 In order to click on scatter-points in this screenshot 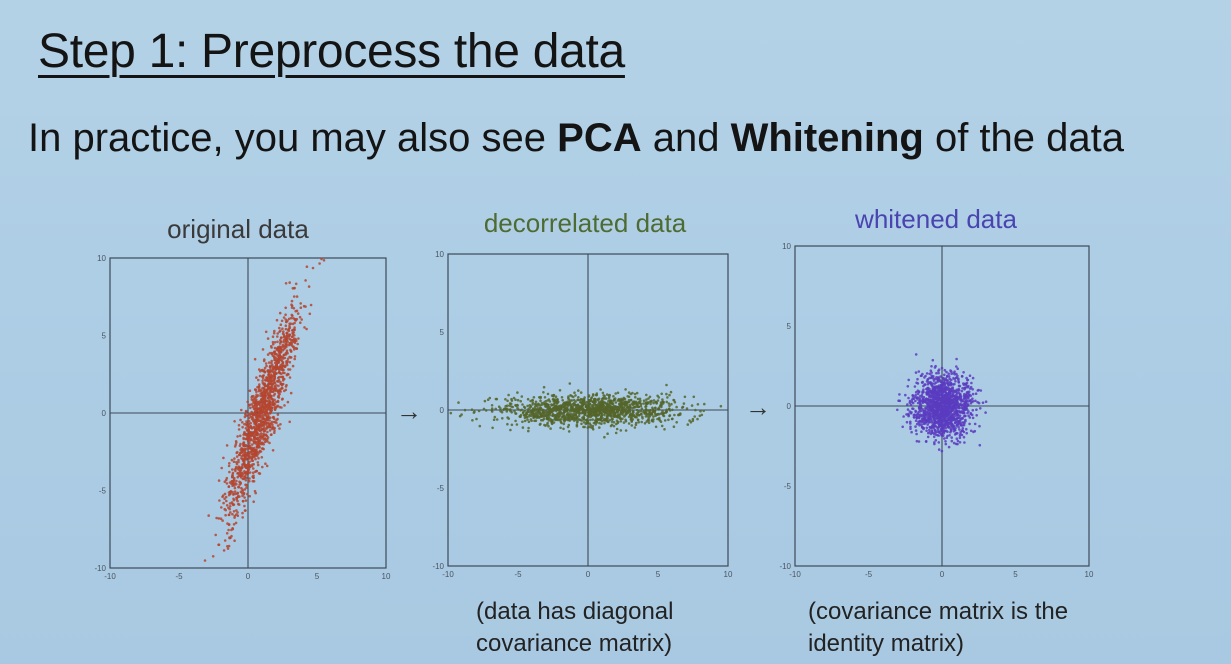, I will do `click(264, 409)`.